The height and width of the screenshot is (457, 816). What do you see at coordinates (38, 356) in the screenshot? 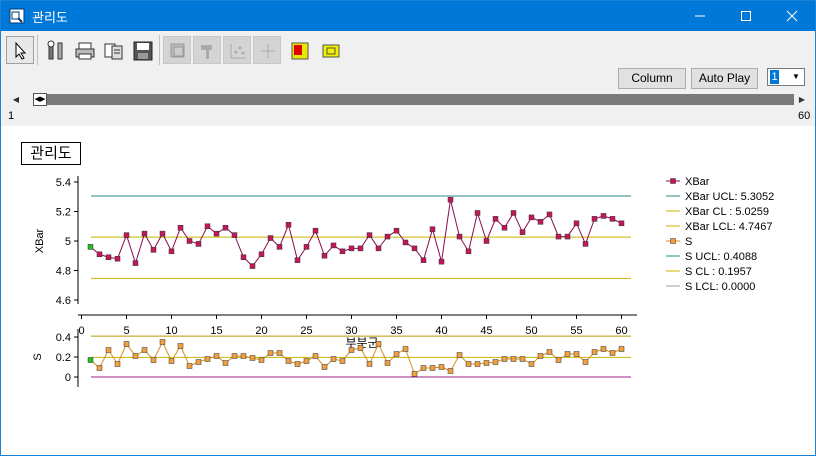
I see `s-y-axis-label: S` at bounding box center [38, 356].